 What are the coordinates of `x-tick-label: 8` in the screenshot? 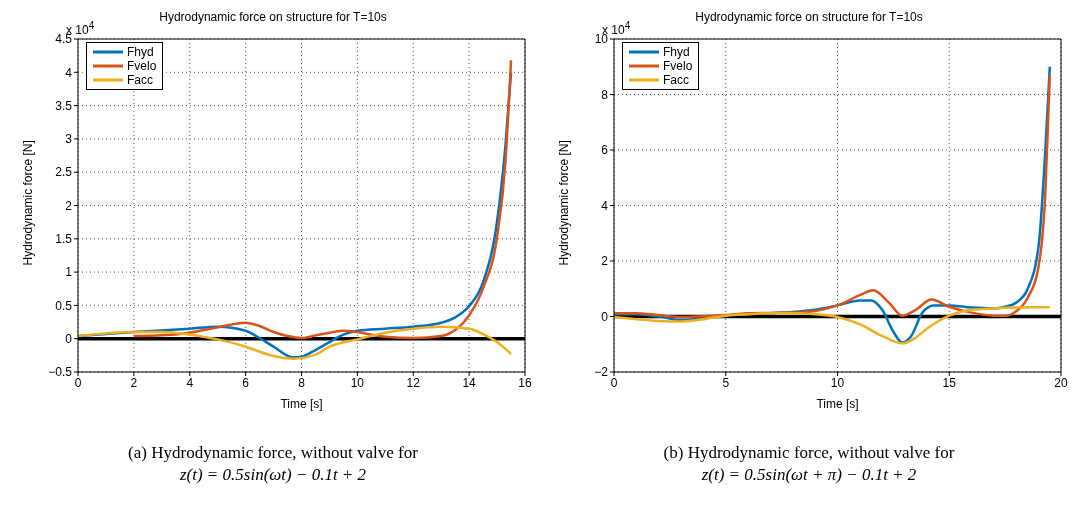 It's located at (302, 382).